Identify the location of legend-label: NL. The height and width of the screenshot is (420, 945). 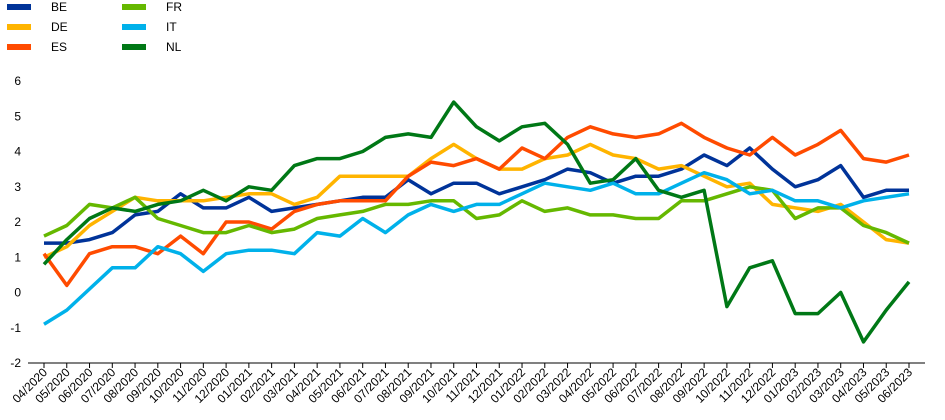
(174, 47).